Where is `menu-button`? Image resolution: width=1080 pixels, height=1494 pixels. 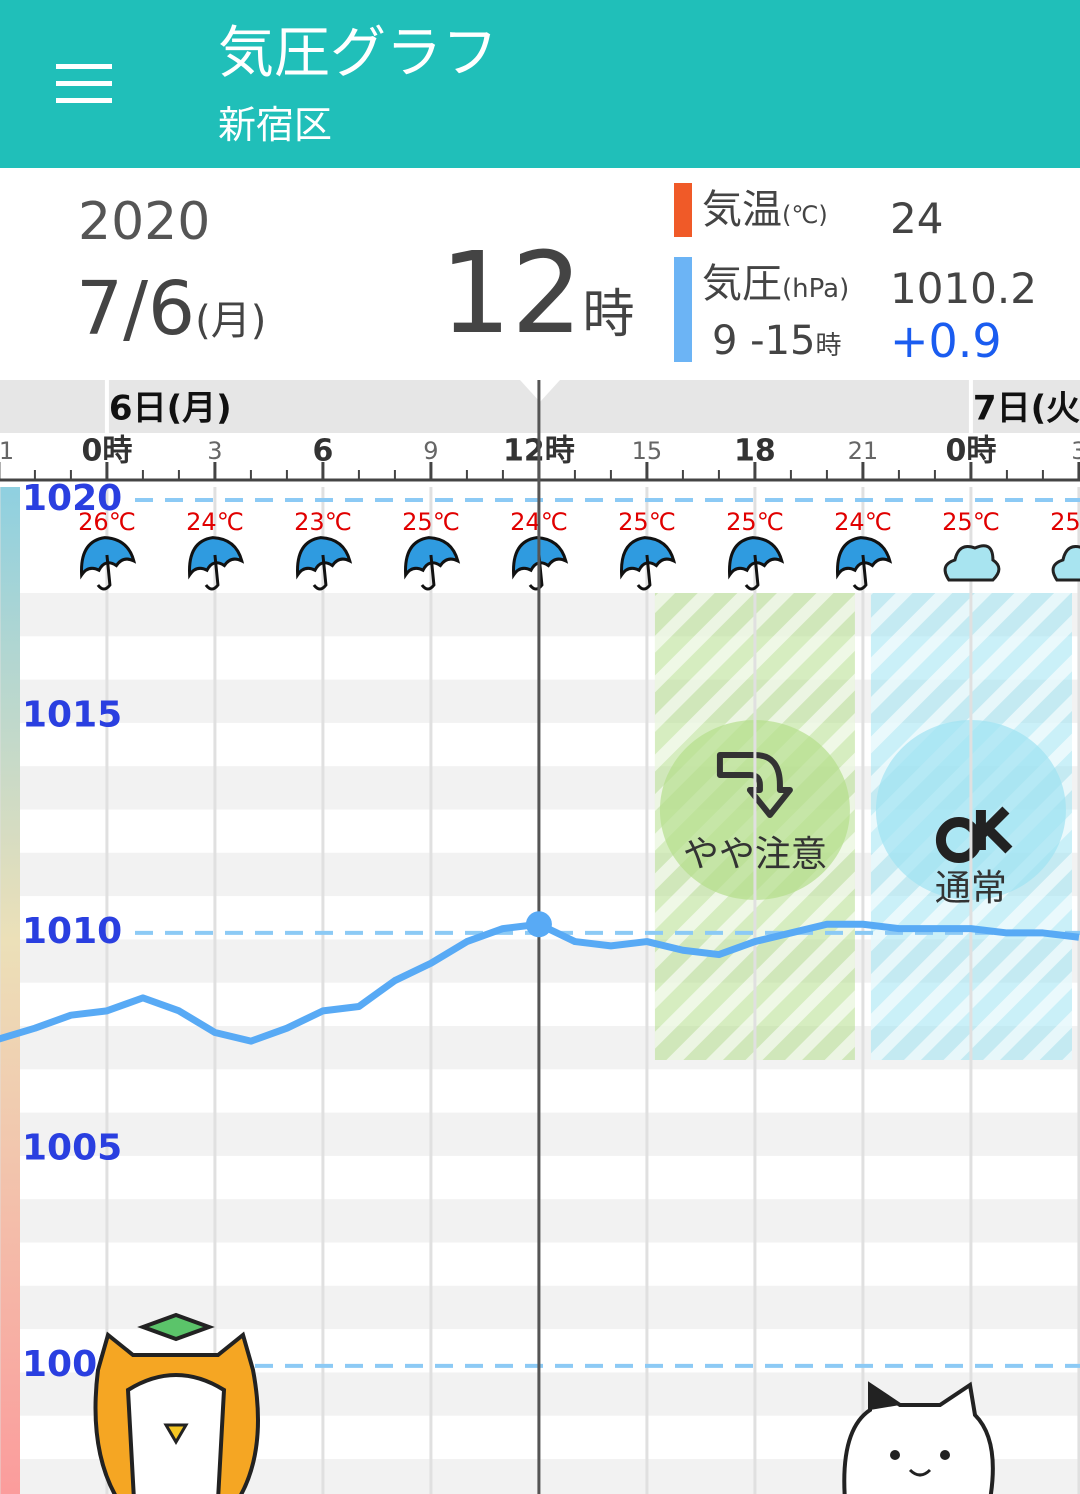
menu-button is located at coordinates (84, 84).